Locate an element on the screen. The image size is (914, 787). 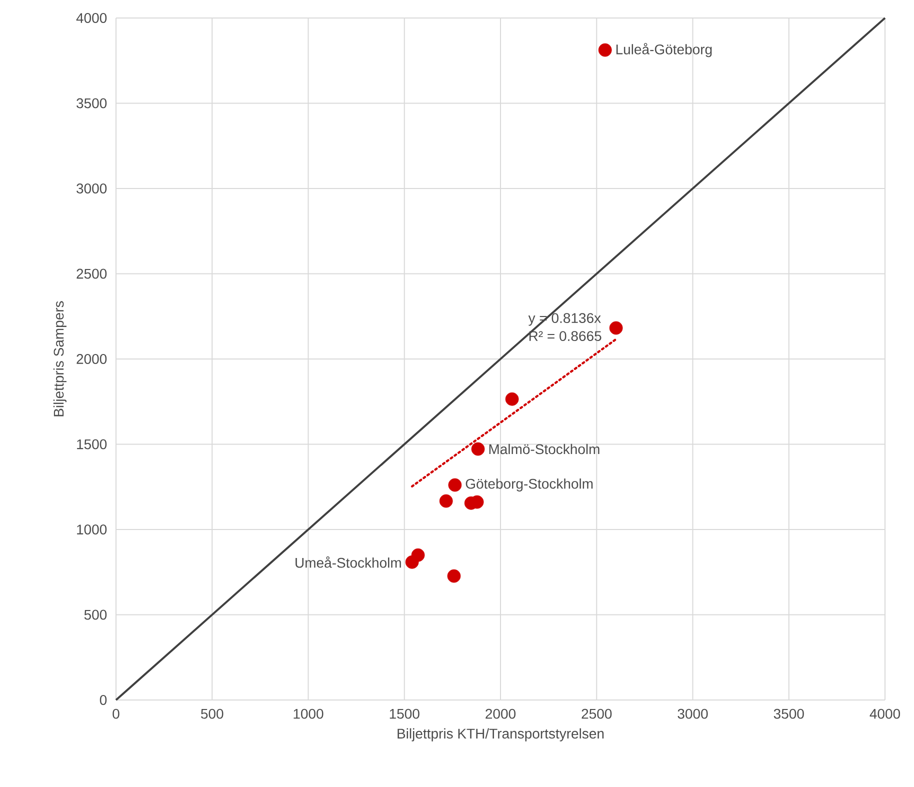
annotation: Göteborg-Stockholm is located at coordinates (529, 485).